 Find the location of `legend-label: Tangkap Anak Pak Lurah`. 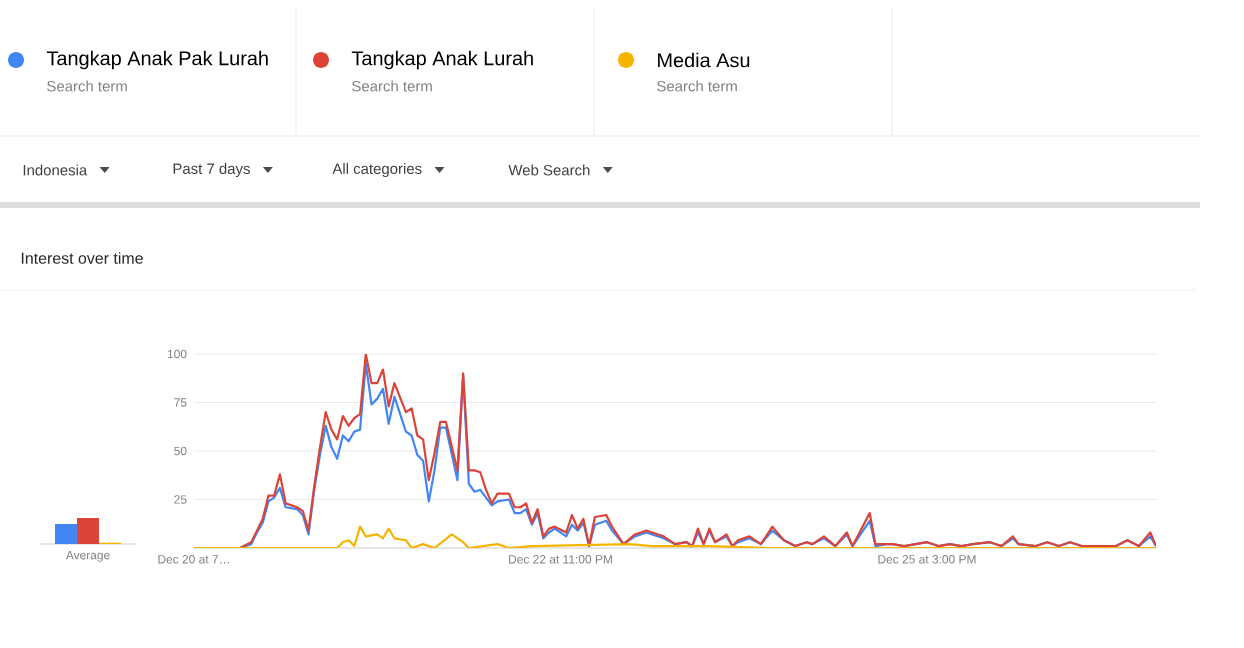

legend-label: Tangkap Anak Pak Lurah is located at coordinates (157, 60).